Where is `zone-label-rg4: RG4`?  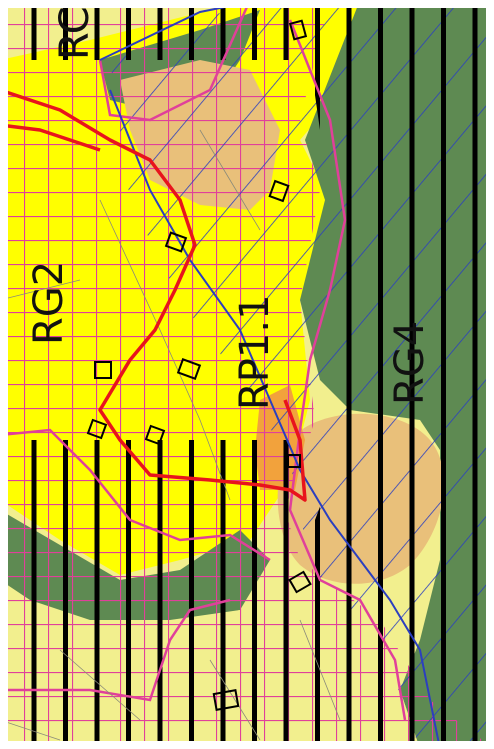
zone-label-rg4: RG4 is located at coordinates (410, 363).